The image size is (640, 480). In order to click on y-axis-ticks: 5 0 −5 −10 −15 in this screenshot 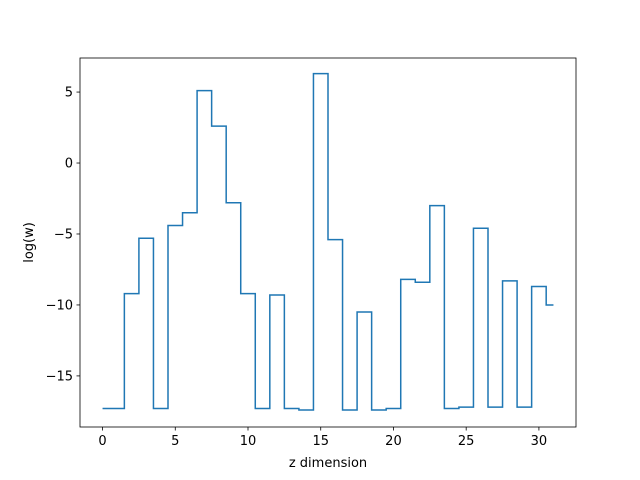, I will do `click(63, 235)`.